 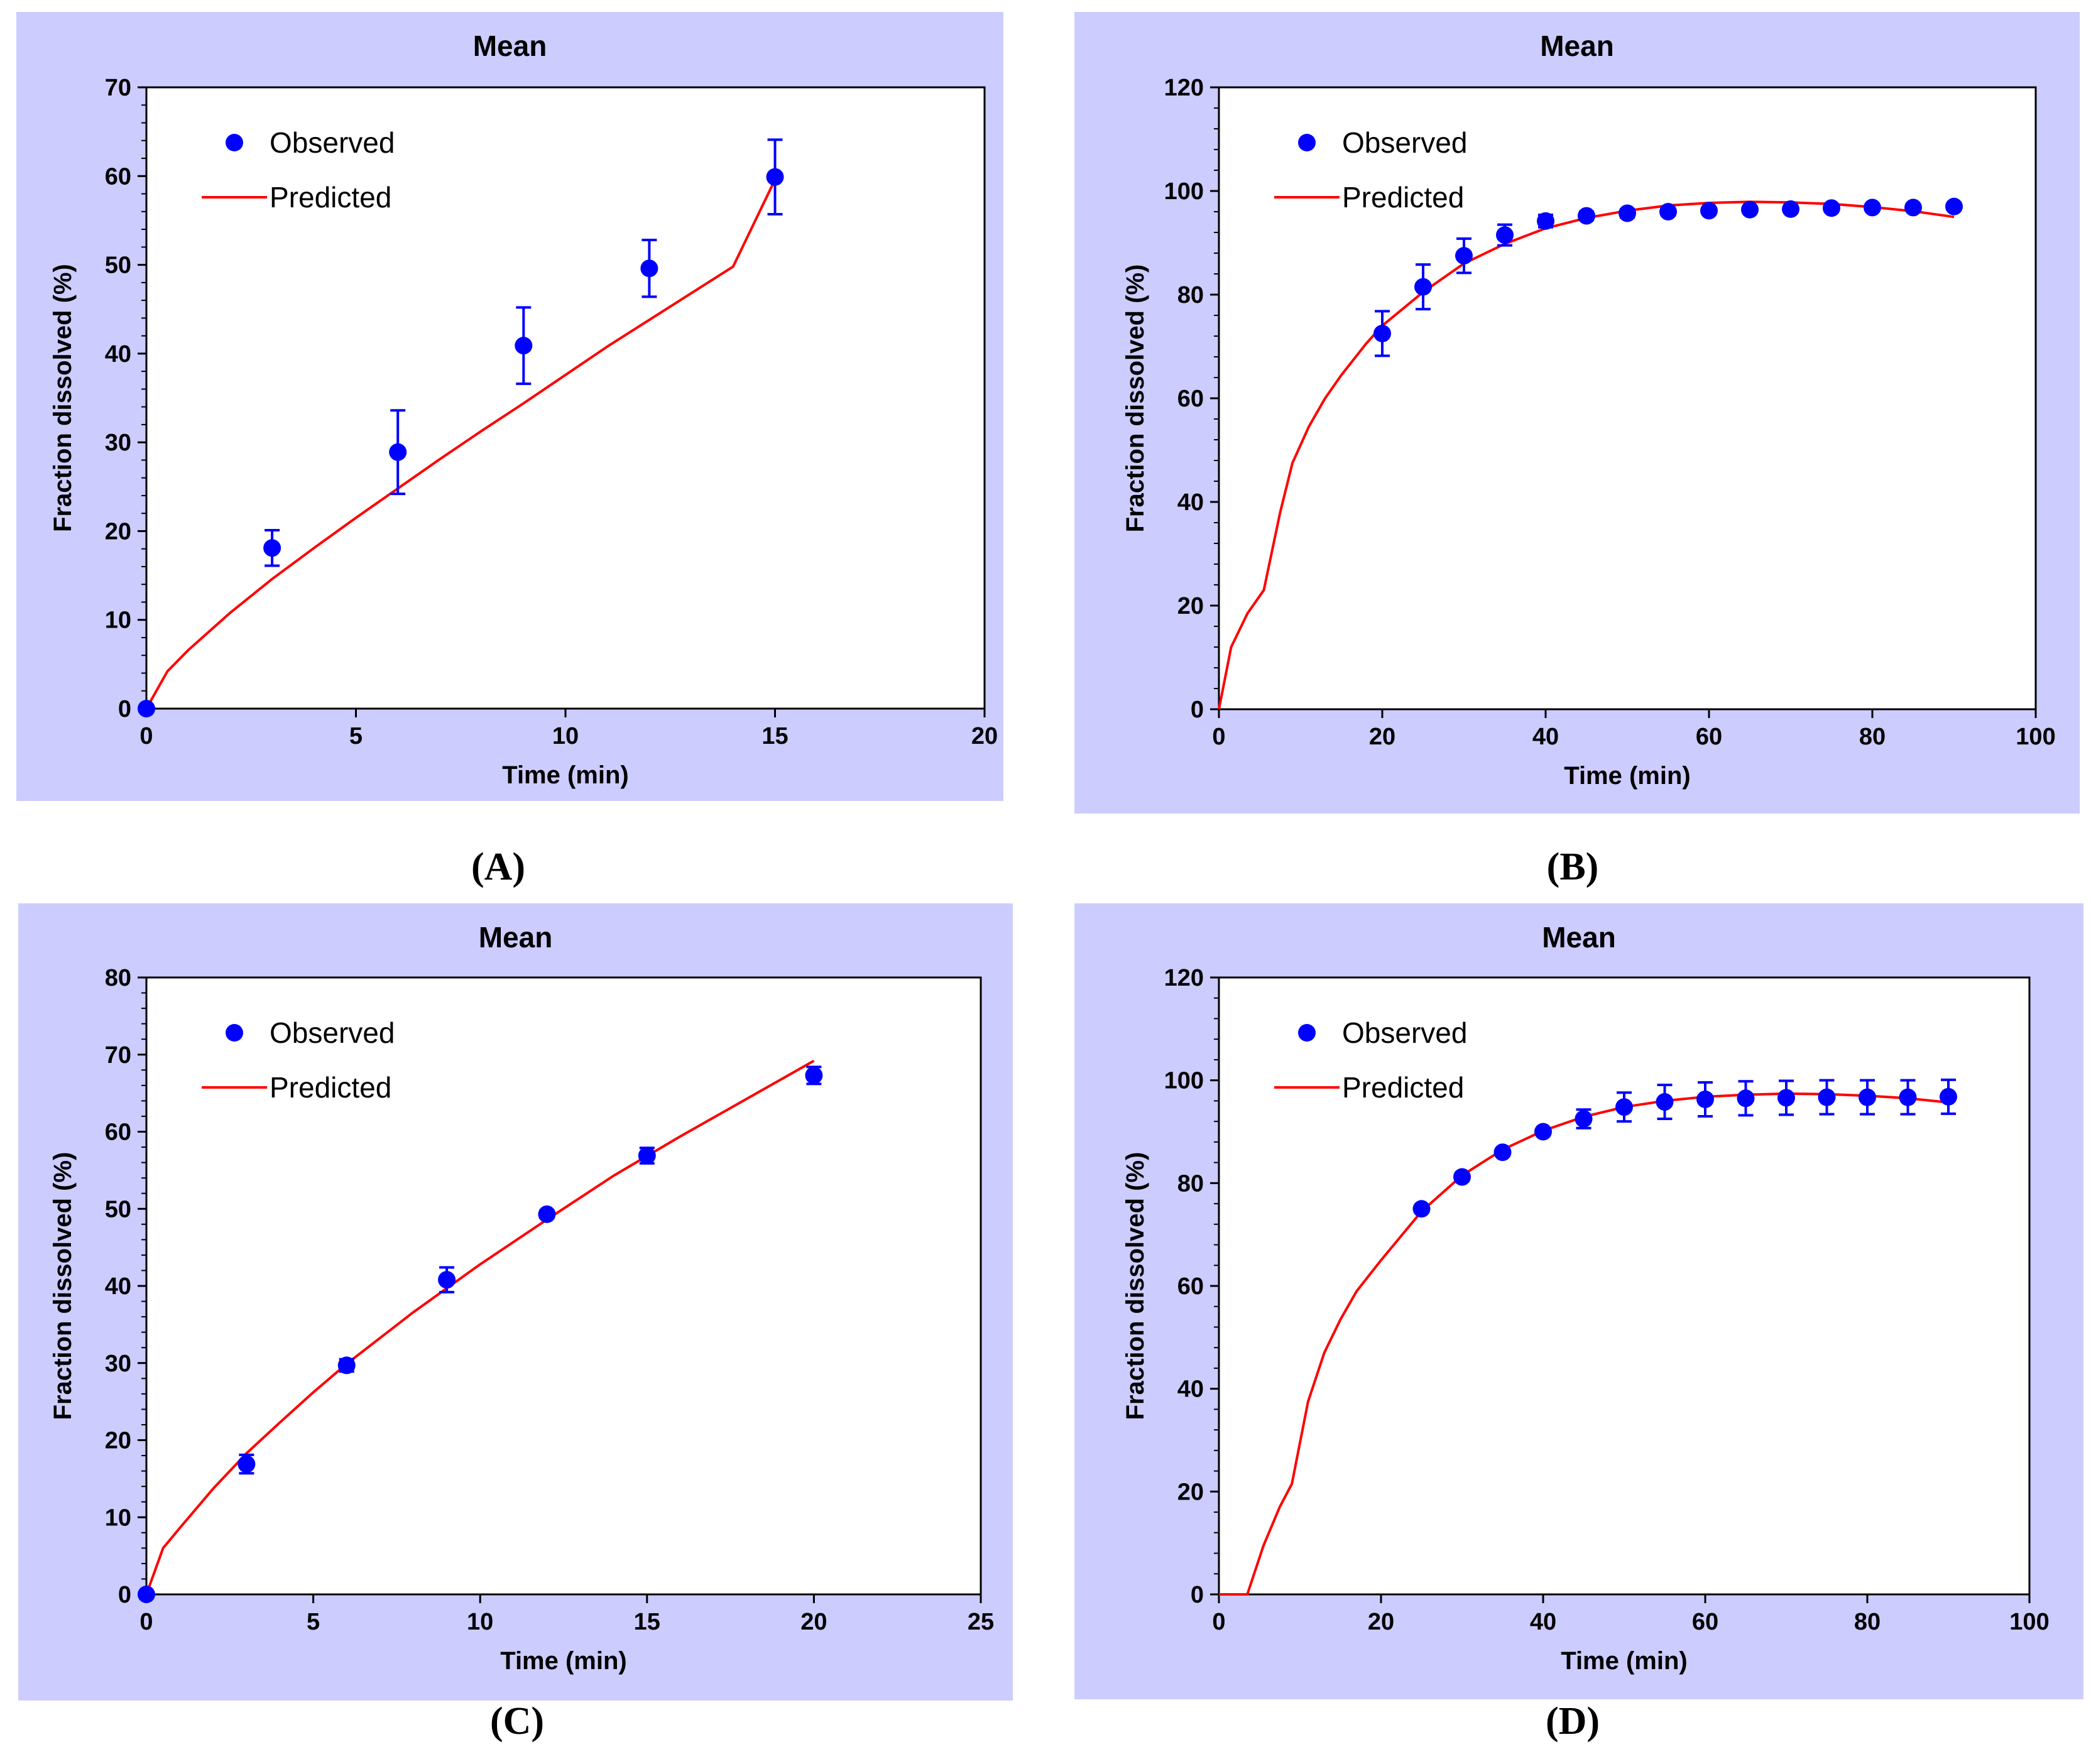 I want to click on x-tick-label: 40, so click(x=1543, y=1622).